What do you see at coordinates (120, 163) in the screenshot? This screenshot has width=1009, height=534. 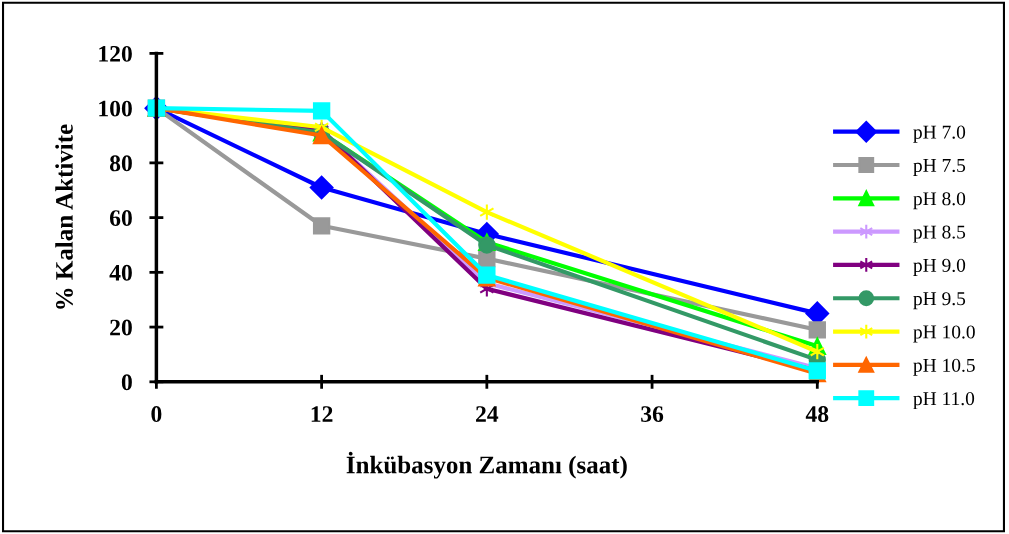 I see `y-tick-label: 80` at bounding box center [120, 163].